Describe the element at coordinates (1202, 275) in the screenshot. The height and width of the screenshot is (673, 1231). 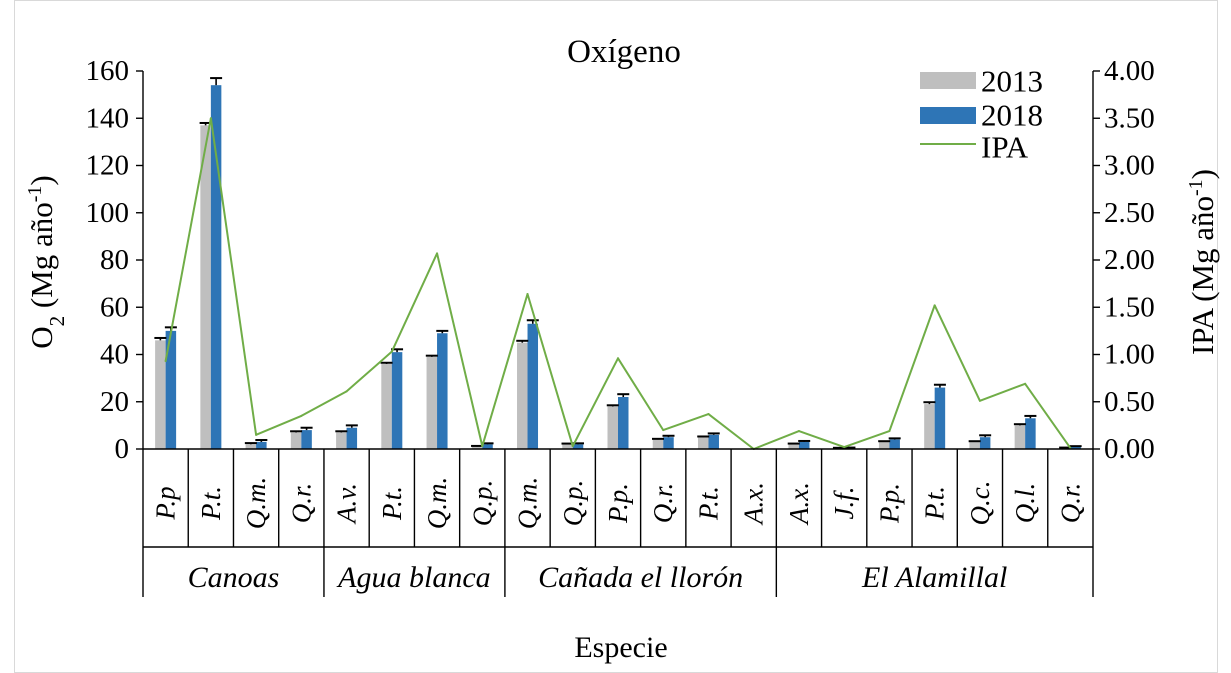
I see `y-axis-right-title-prefix: IPA (Mg año` at that location.